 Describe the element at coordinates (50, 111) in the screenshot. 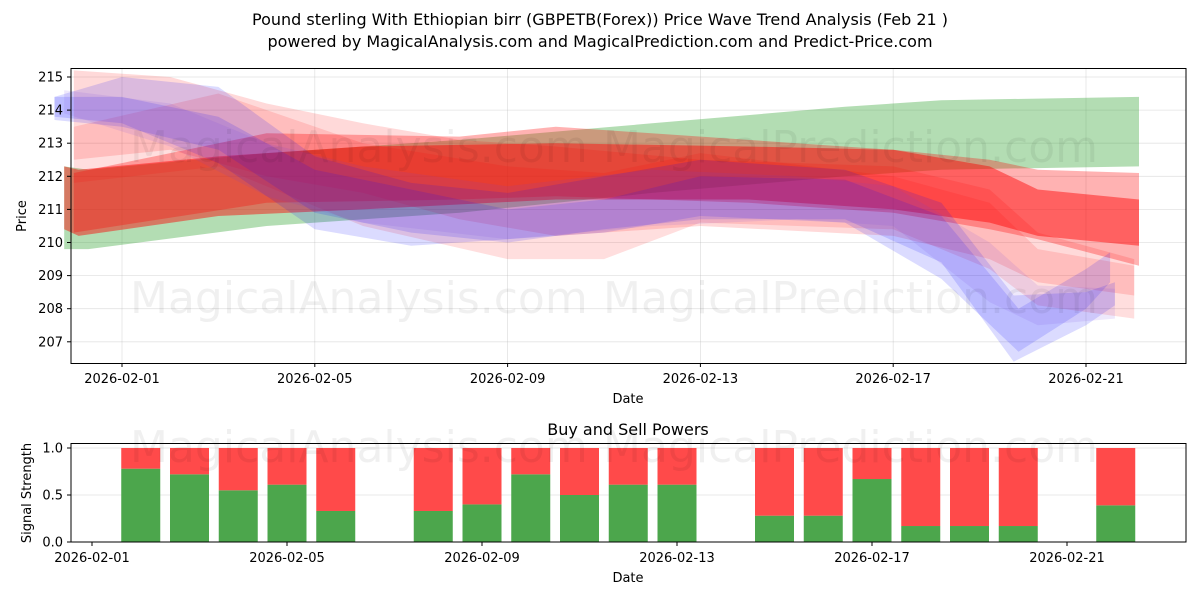

I see `price-y-tick: 214` at that location.